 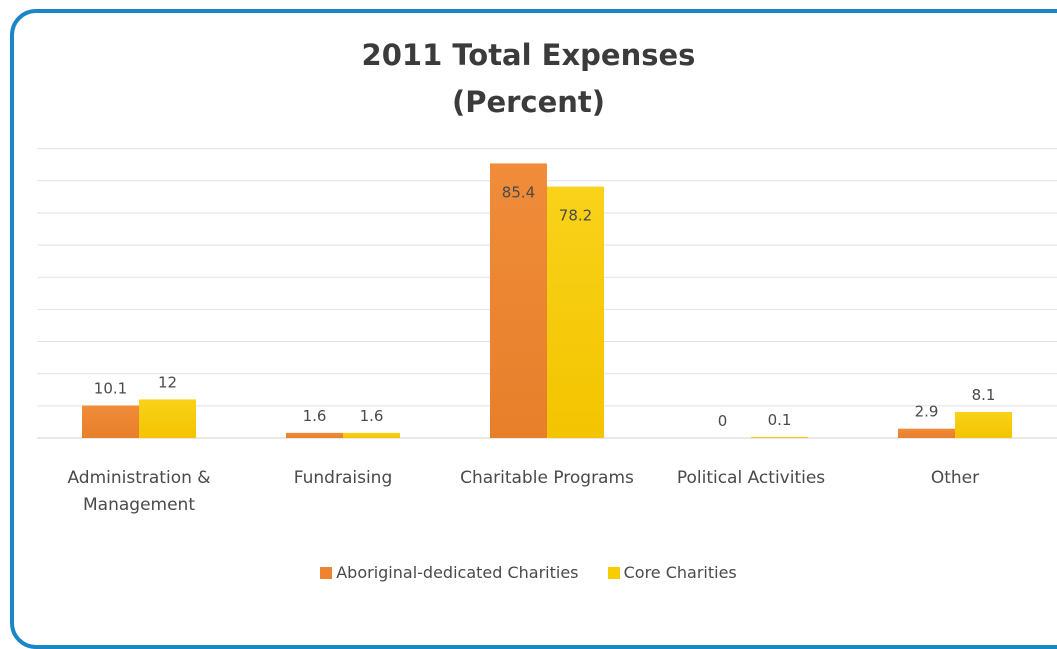 I want to click on data-label-series-2: 12, so click(x=167, y=382).